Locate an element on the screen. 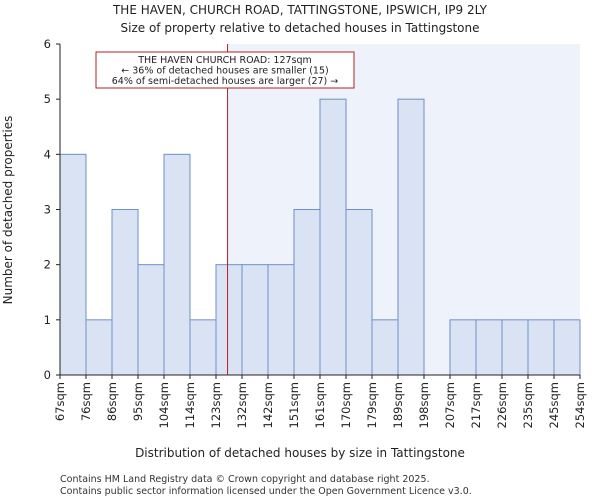  y-tick-label: 2 is located at coordinates (47, 265).